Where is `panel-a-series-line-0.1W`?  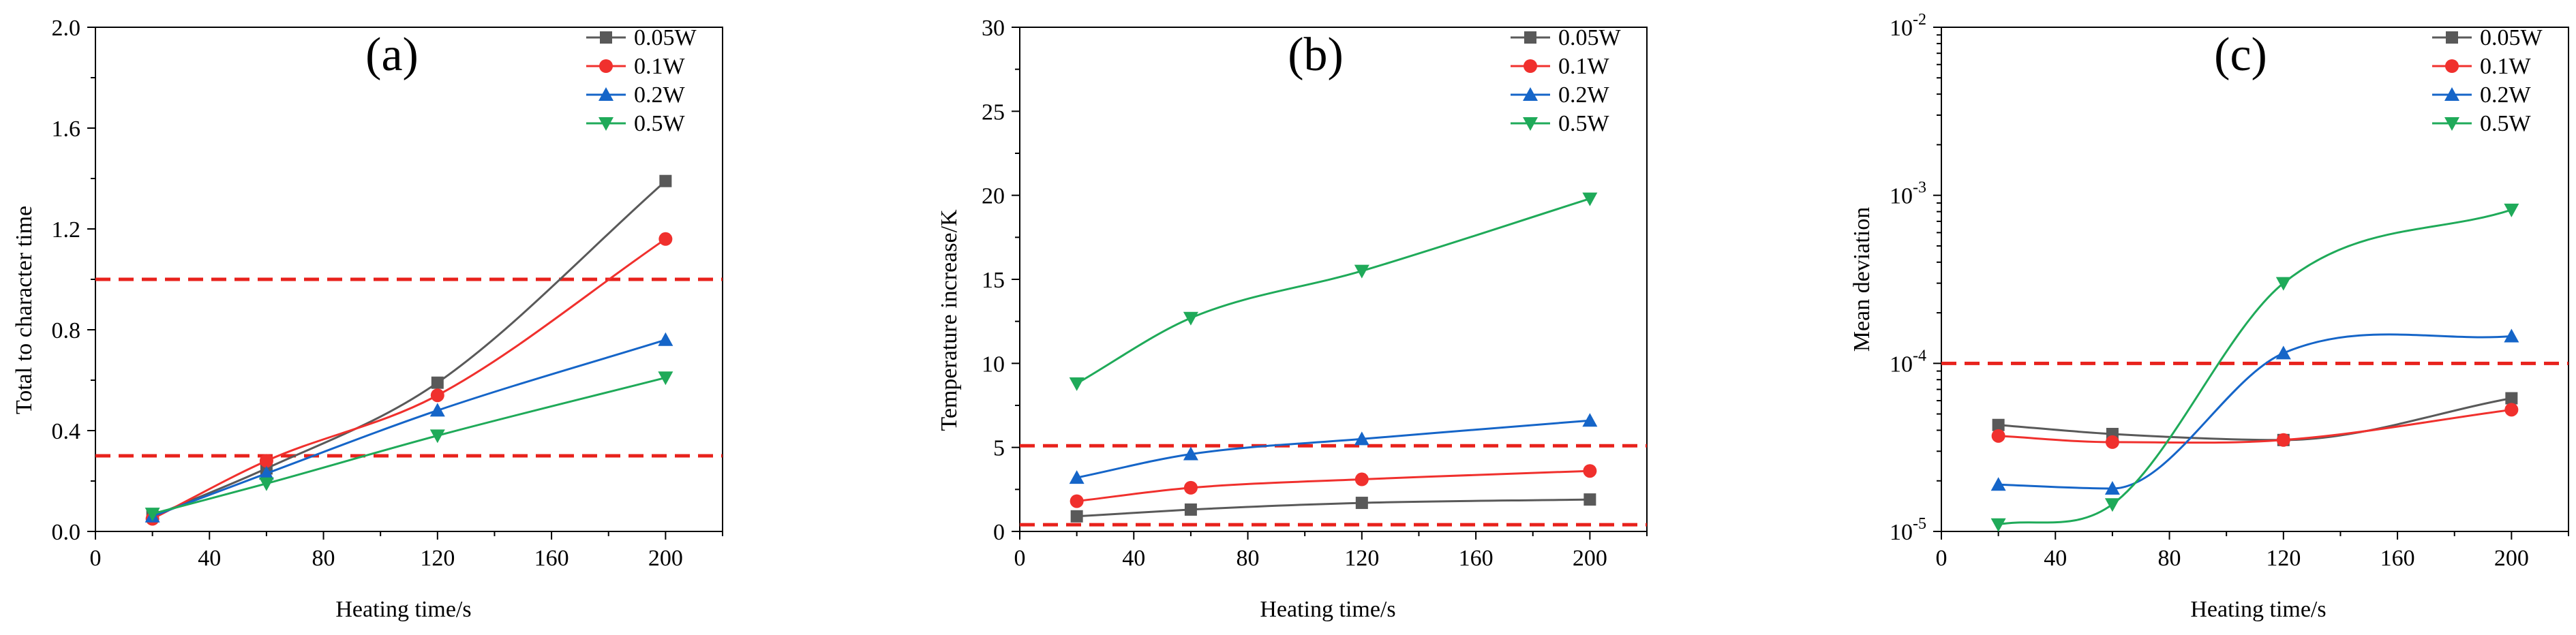 panel-a-series-line-0.1W is located at coordinates (409, 379).